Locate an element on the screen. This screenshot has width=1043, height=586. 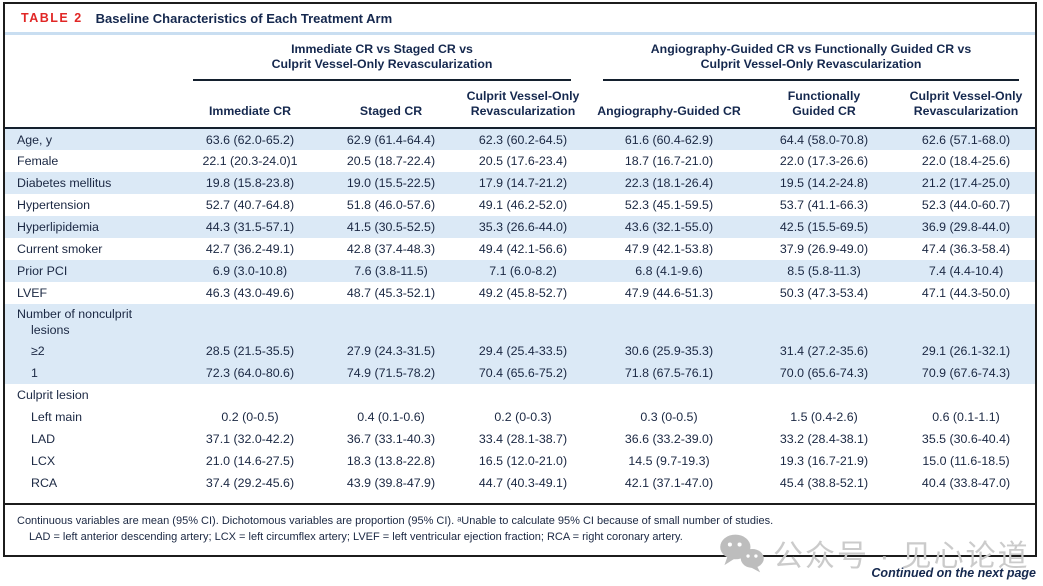
cell-value: 43.6 (32.1-55.0) is located at coordinates (669, 227).